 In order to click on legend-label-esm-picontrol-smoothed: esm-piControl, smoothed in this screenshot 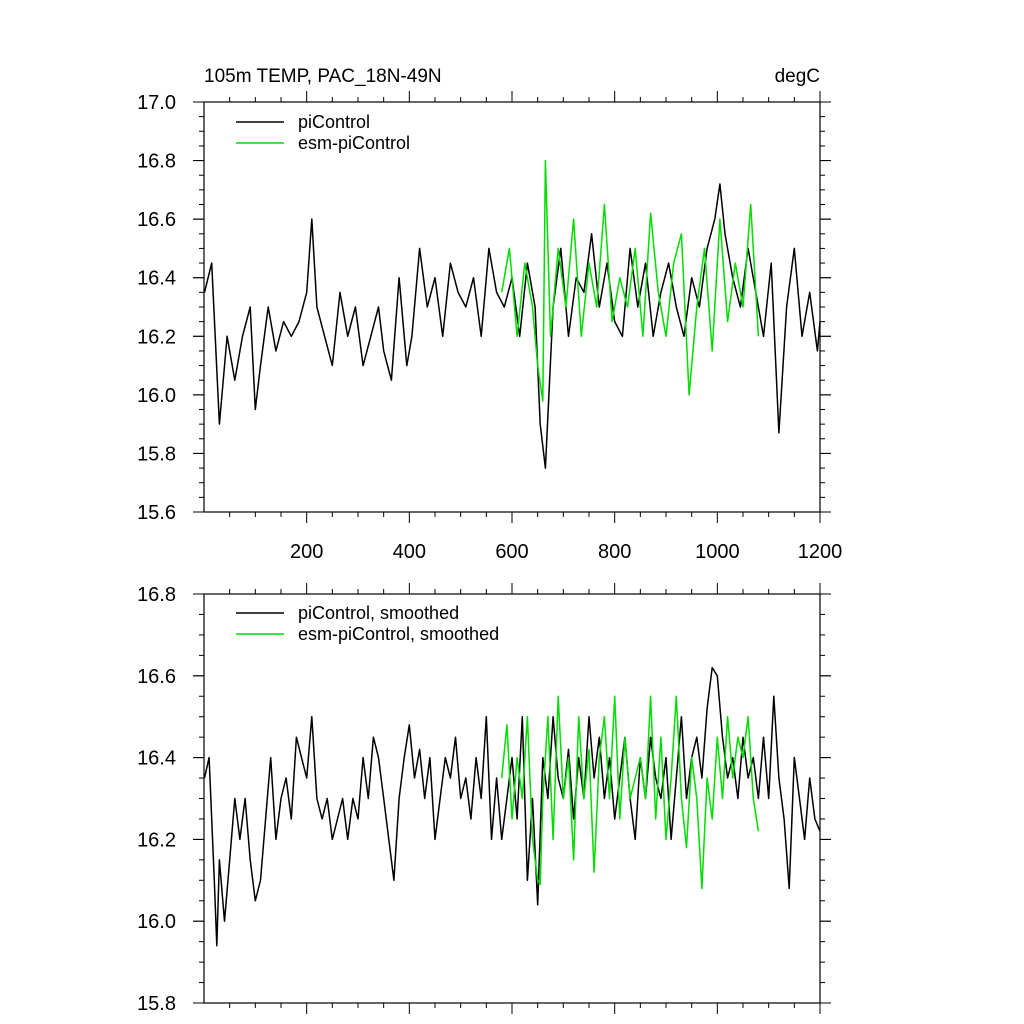, I will do `click(398, 634)`.